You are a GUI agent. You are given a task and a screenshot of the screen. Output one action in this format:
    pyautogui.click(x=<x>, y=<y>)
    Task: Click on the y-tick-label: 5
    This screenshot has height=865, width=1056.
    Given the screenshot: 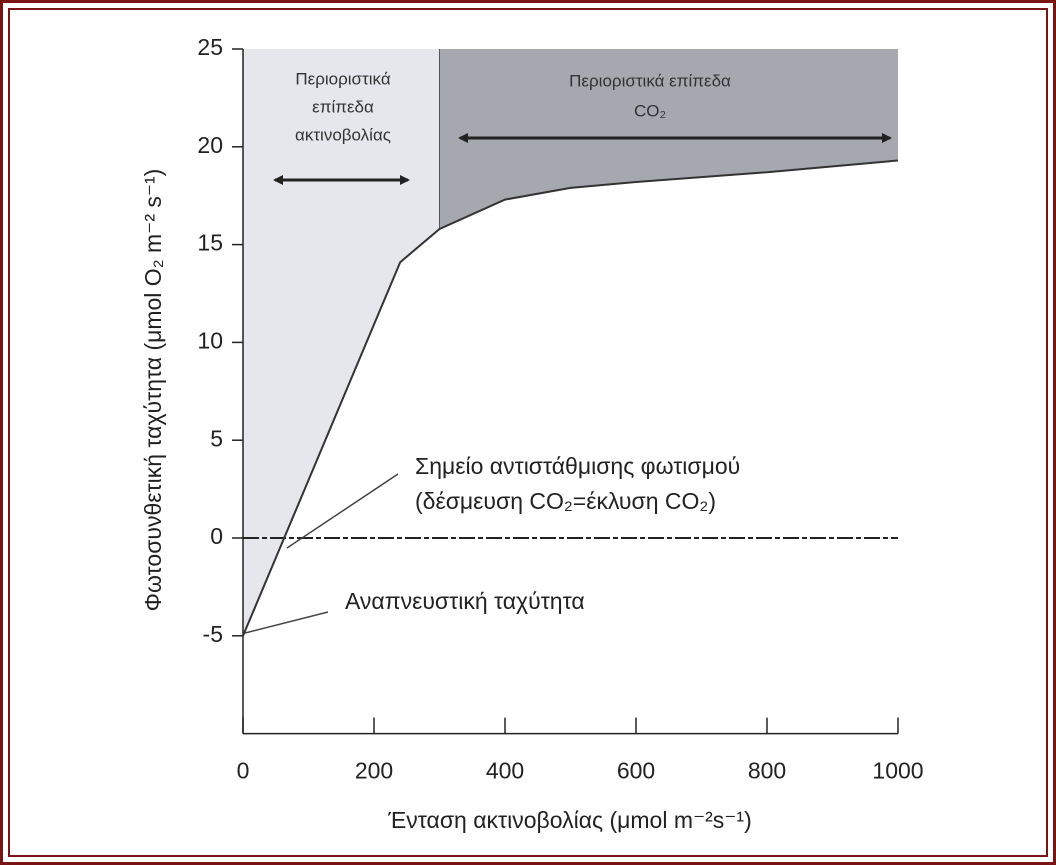 What is the action you would take?
    pyautogui.click(x=216, y=438)
    